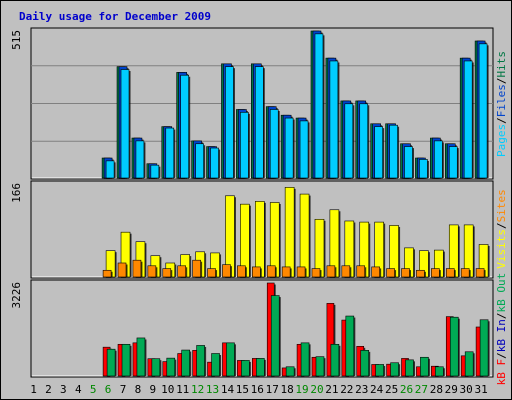 The width and height of the screenshot is (512, 400). Describe the element at coordinates (480, 389) in the screenshot. I see `day-label-31: 31` at that location.